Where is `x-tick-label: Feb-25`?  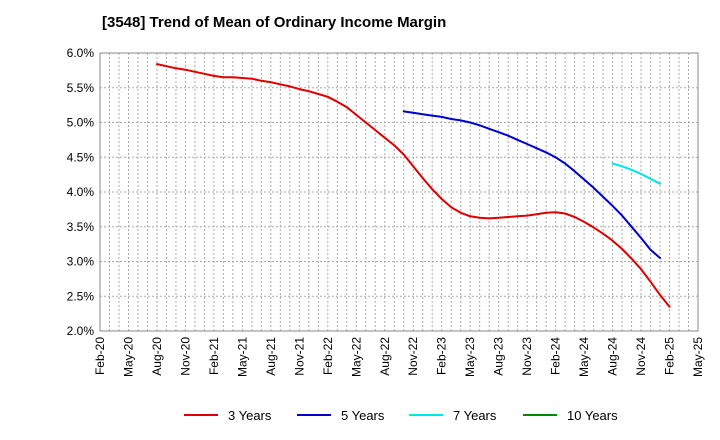
x-tick-label: Feb-25 is located at coordinates (670, 356).